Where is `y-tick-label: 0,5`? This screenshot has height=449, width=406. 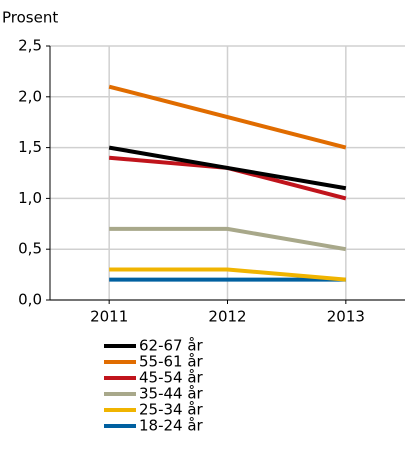 y-tick-label: 0,5 is located at coordinates (30, 249).